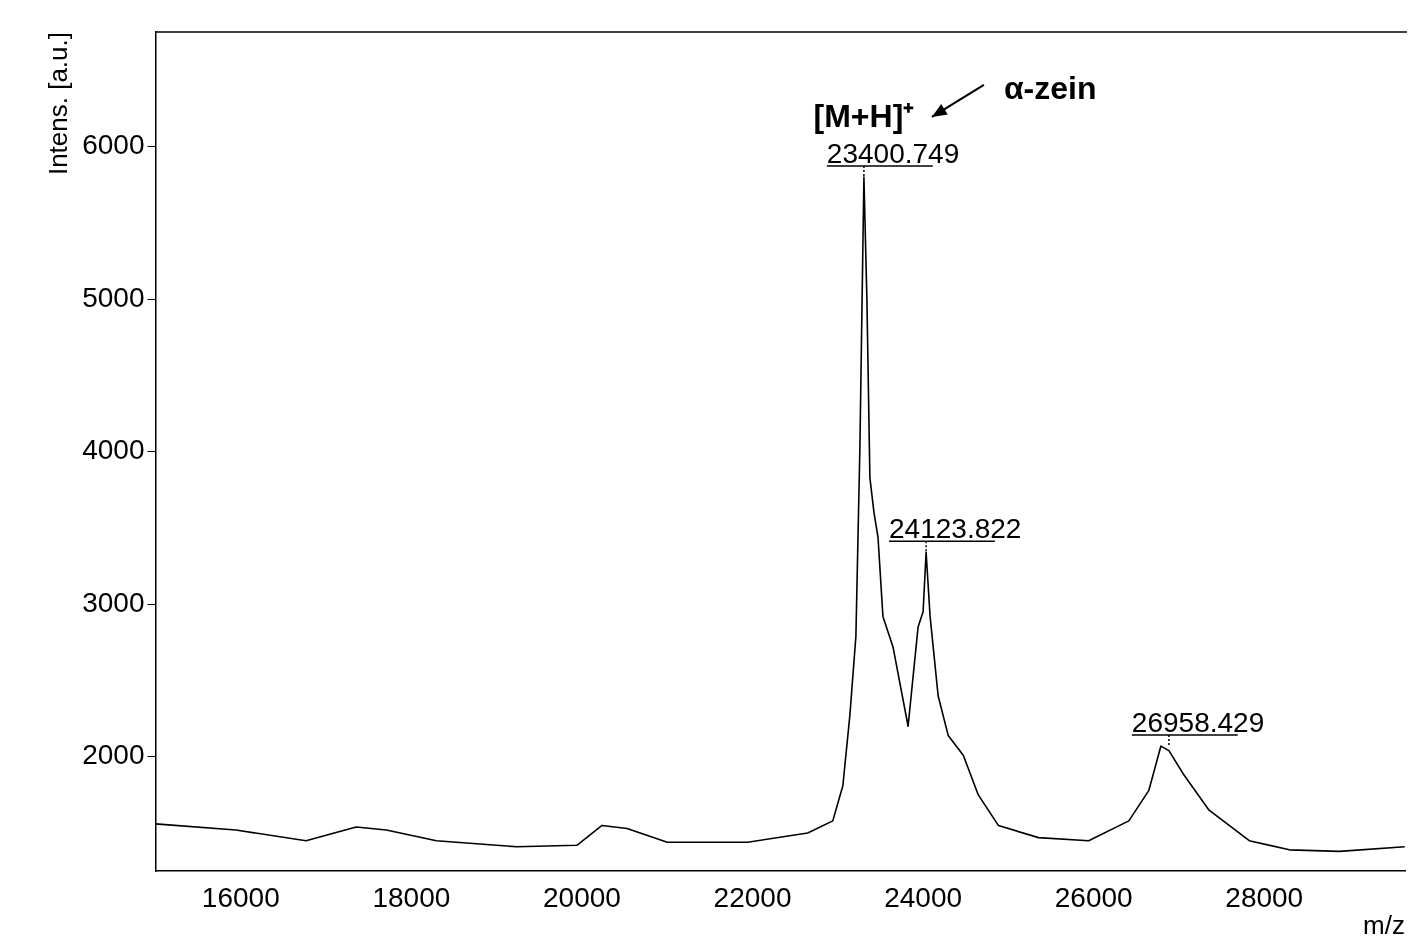 The image size is (1415, 946). What do you see at coordinates (113, 450) in the screenshot?
I see `y-tick-label: 4000` at bounding box center [113, 450].